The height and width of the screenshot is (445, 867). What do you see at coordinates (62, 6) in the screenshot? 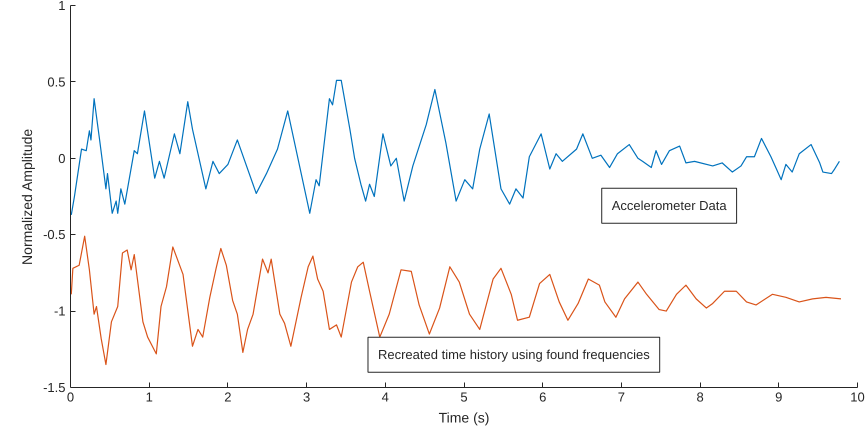
I see `y-tick-label: 1` at bounding box center [62, 6].